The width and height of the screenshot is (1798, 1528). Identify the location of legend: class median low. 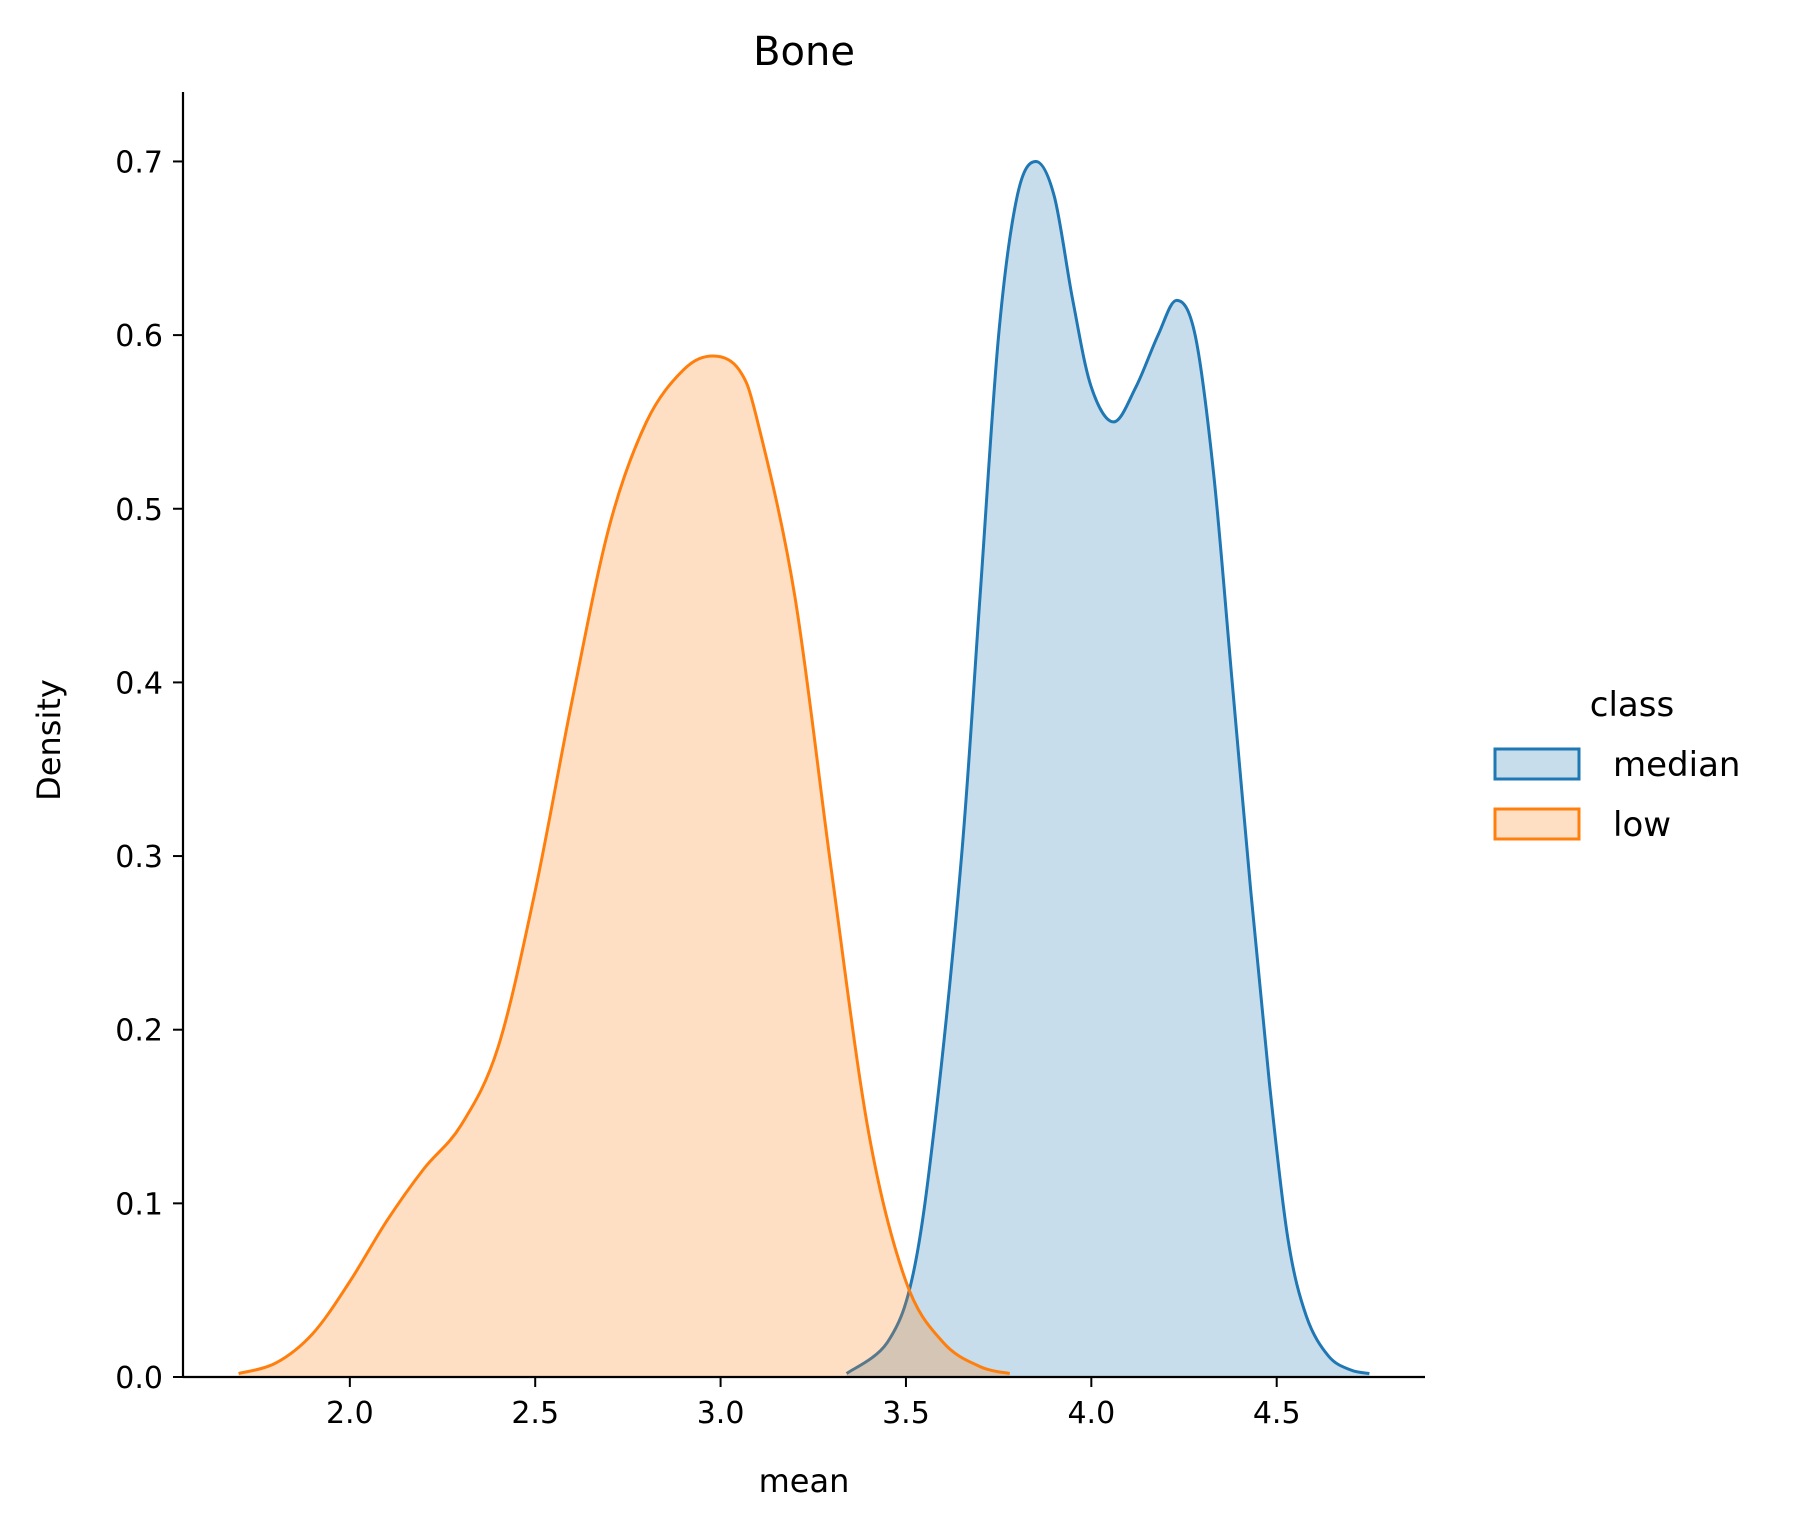
(1616, 765).